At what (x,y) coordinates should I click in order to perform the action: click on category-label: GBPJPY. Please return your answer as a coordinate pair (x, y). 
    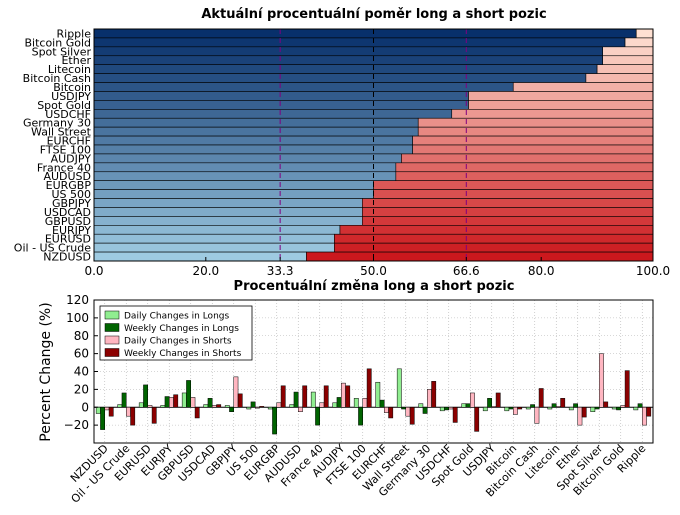
    Looking at the image, I should click on (71, 203).